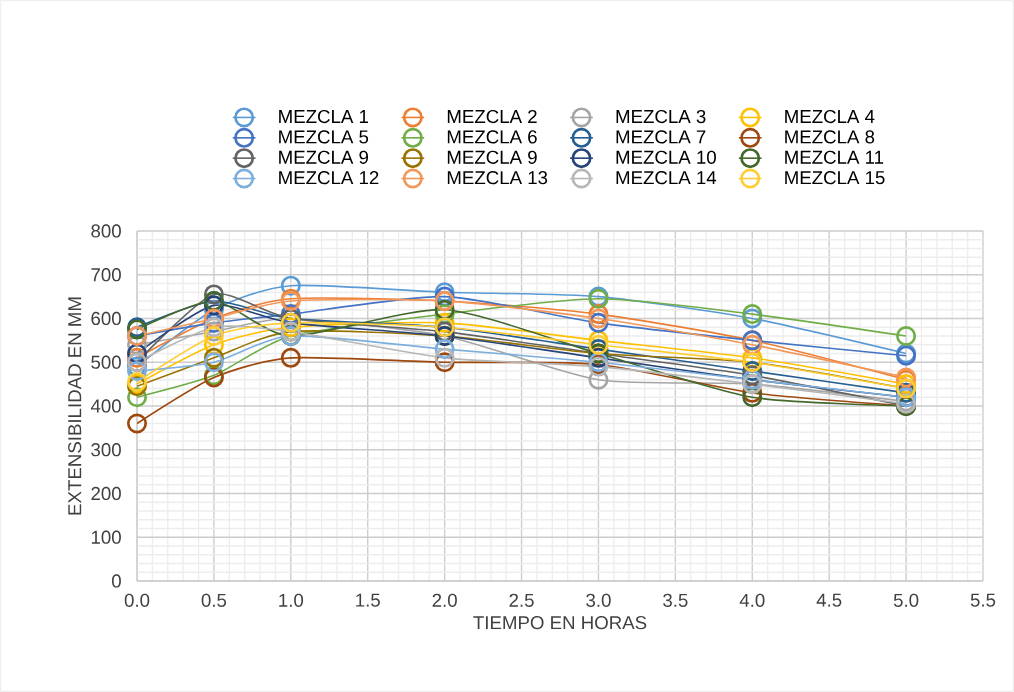 Image resolution: width=1014 pixels, height=692 pixels. Describe the element at coordinates (106, 493) in the screenshot. I see `y-tick-label: 200` at that location.